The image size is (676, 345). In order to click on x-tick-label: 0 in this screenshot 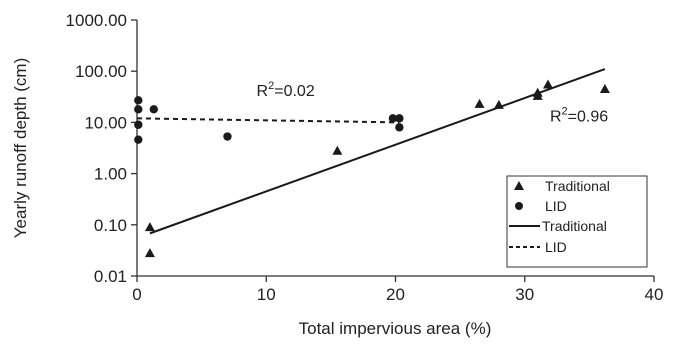, I will do `click(136, 294)`.